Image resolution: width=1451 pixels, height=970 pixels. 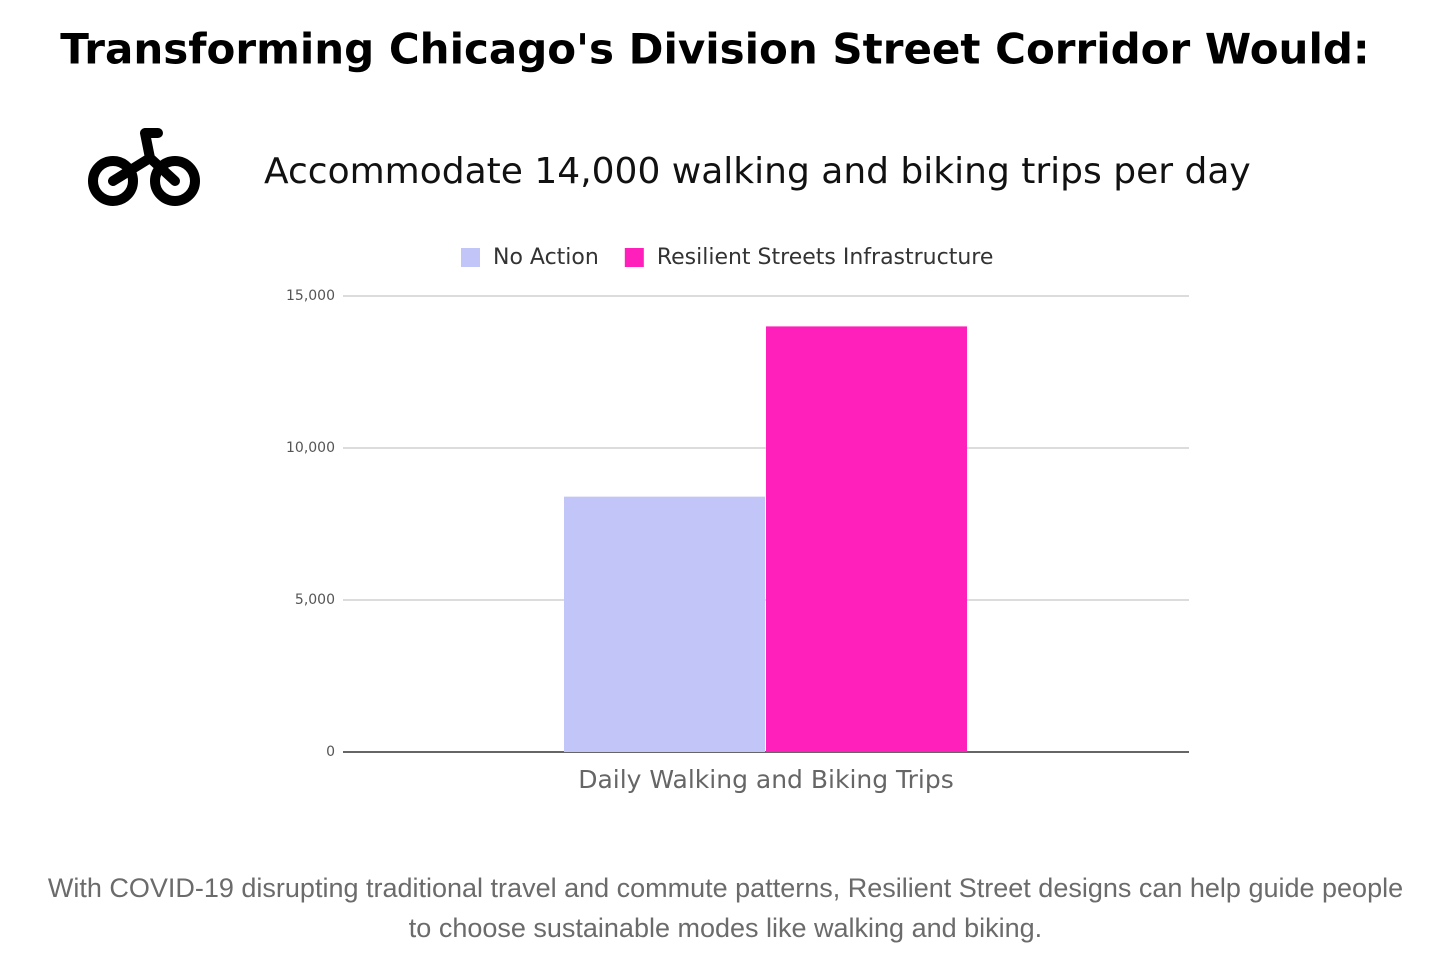 I want to click on legend-label: Resilient Streets Infrastructure, so click(x=825, y=257).